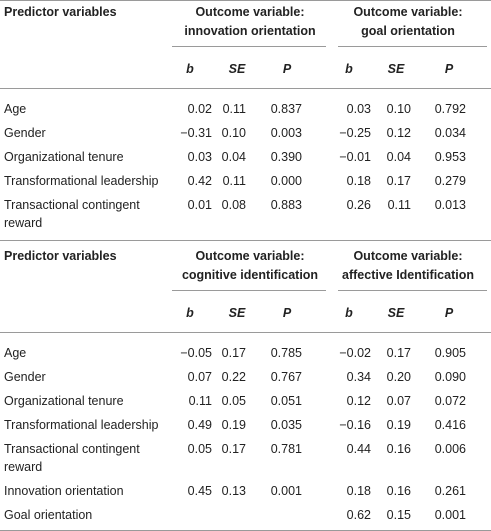 The width and height of the screenshot is (491, 531). Describe the element at coordinates (286, 133) in the screenshot. I see `cell-value: 0.003` at that location.